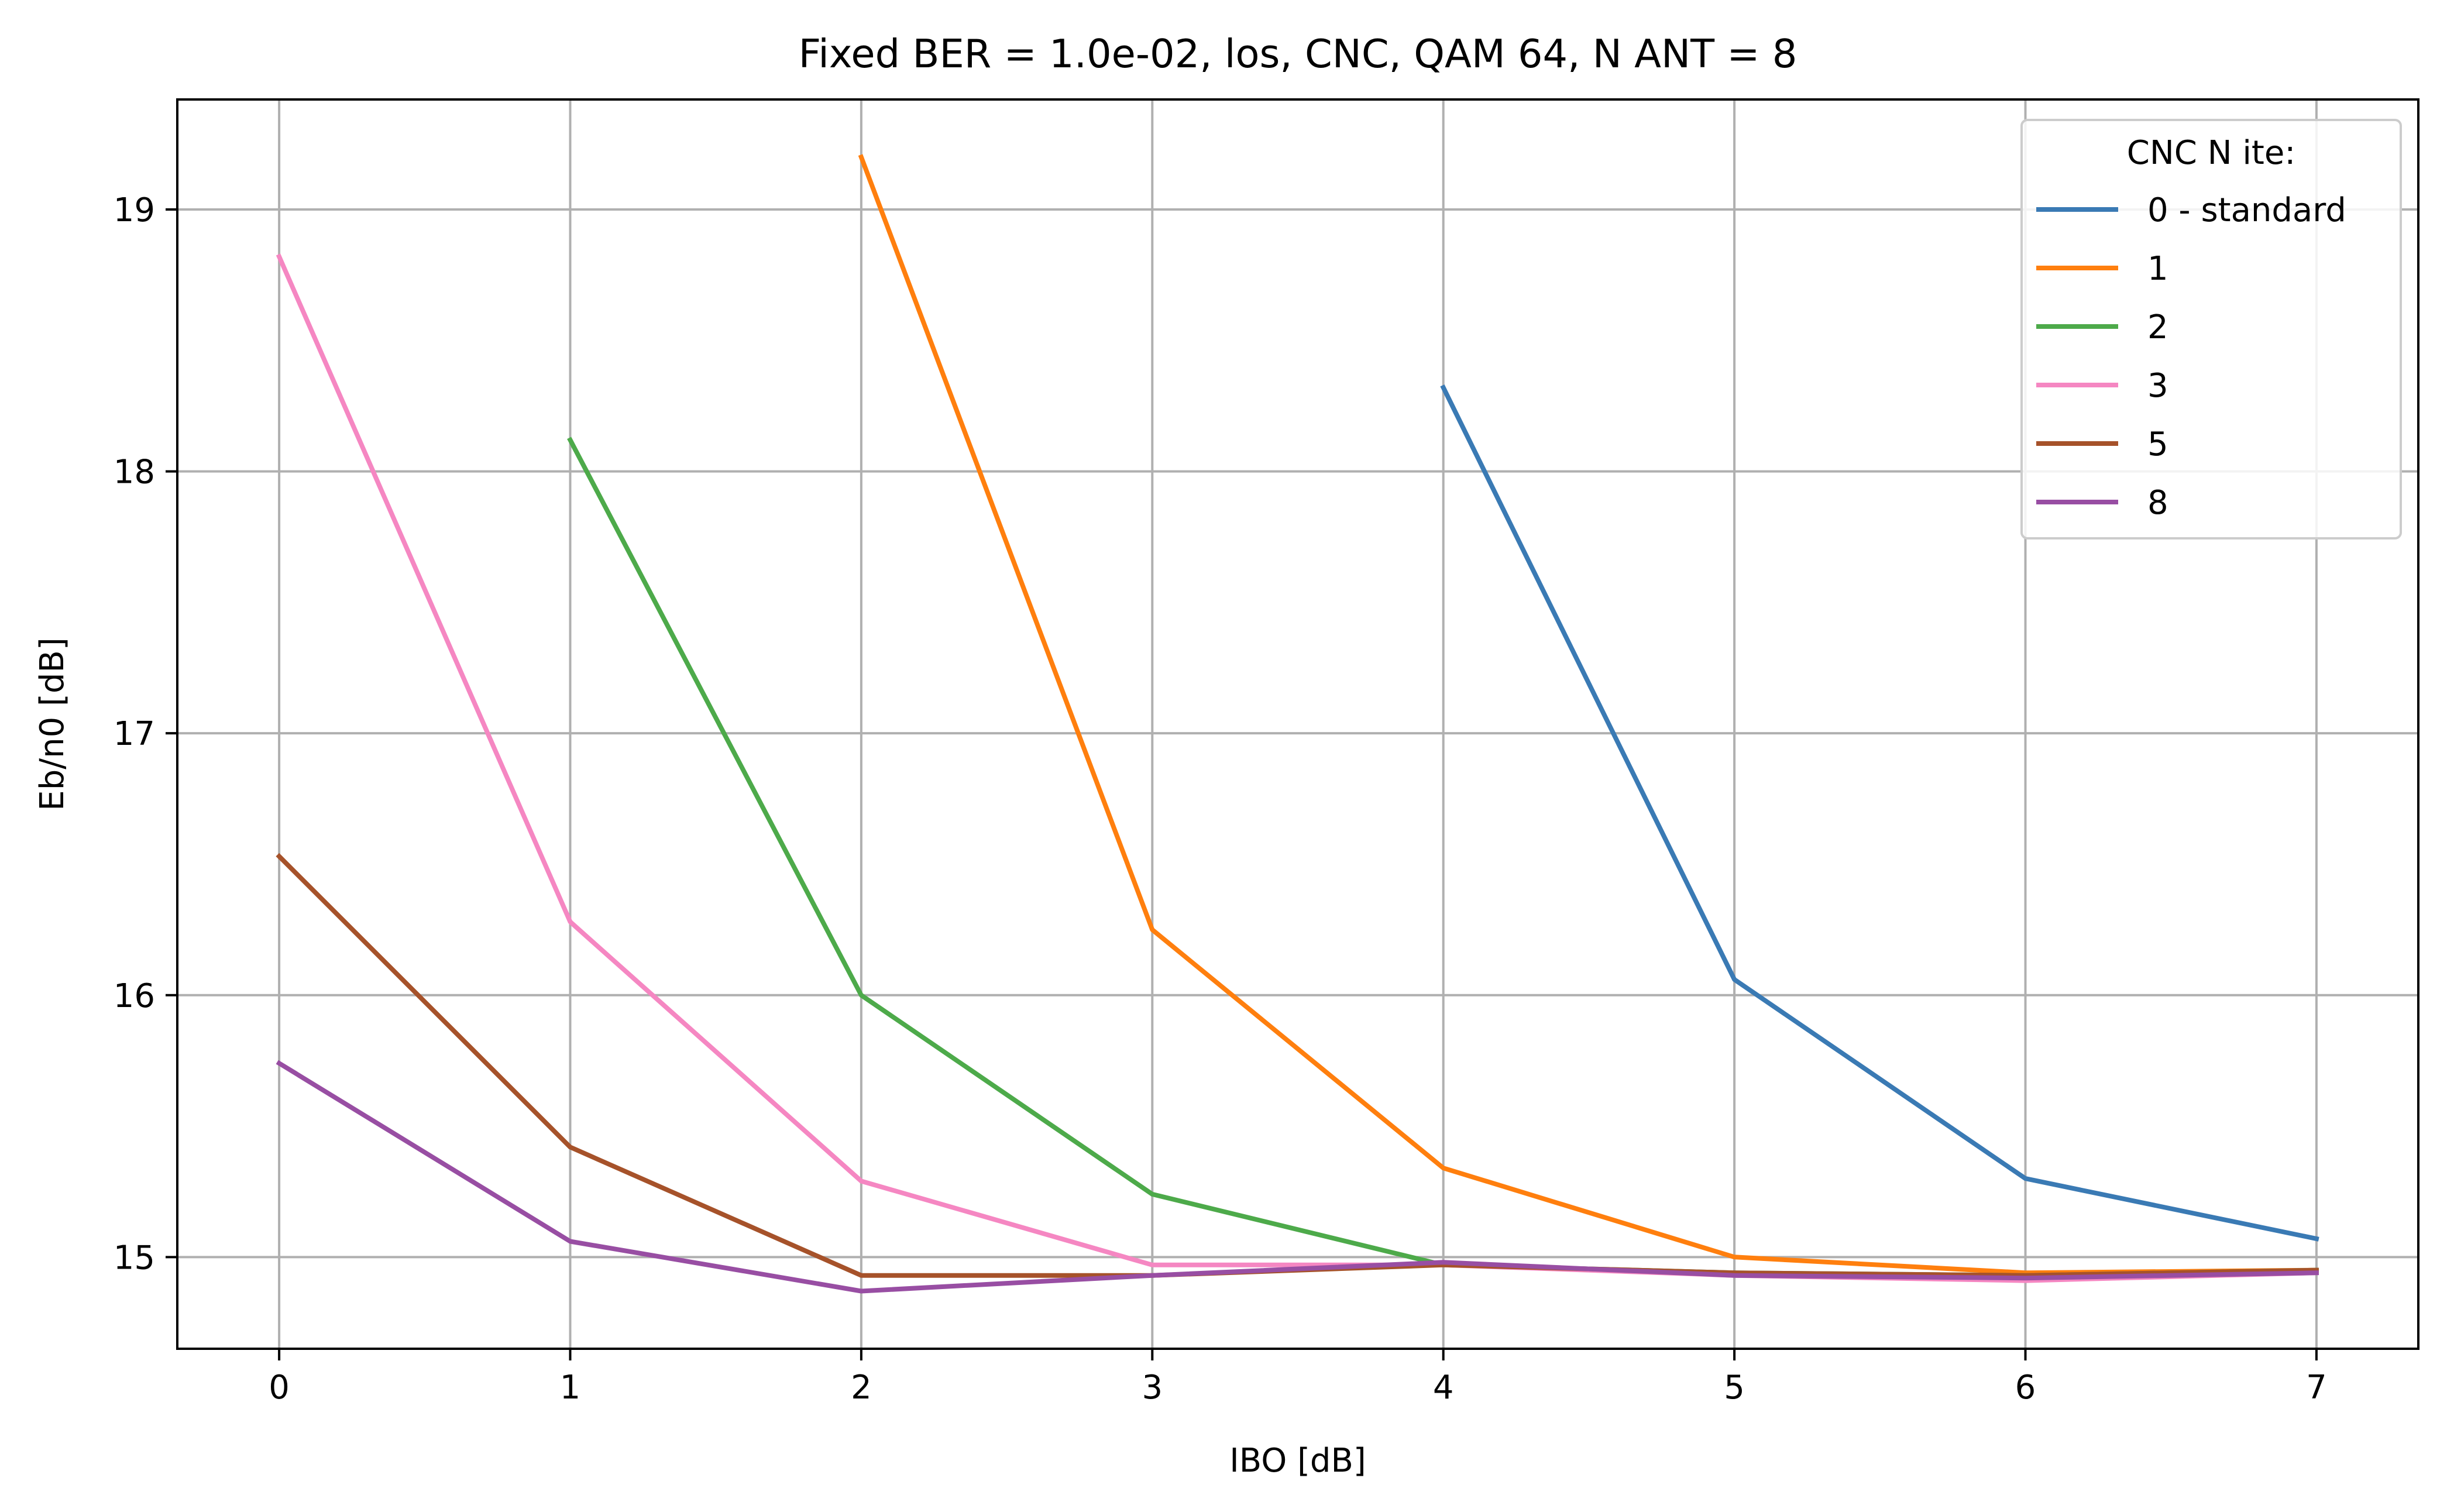 This screenshot has width=2447, height=1512. Describe the element at coordinates (134, 996) in the screenshot. I see `y-tick-label-1: 16` at that location.